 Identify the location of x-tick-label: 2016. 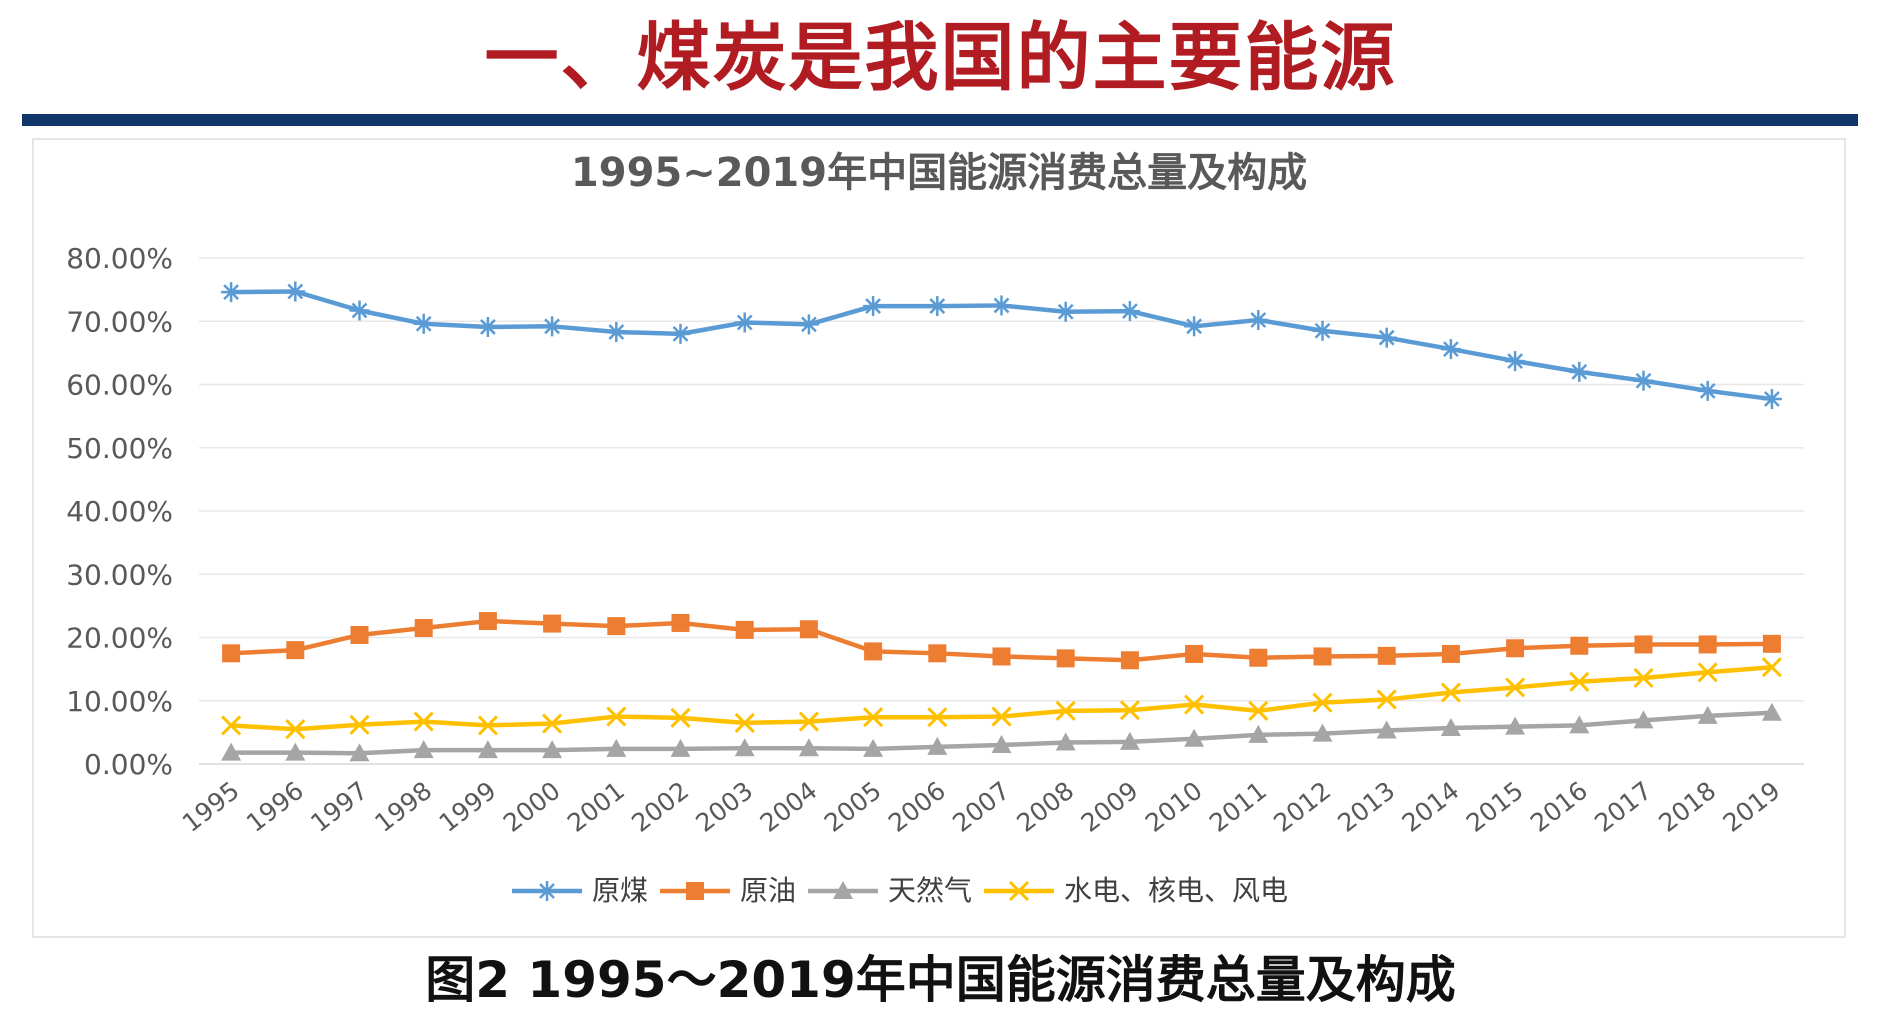
(1559, 807).